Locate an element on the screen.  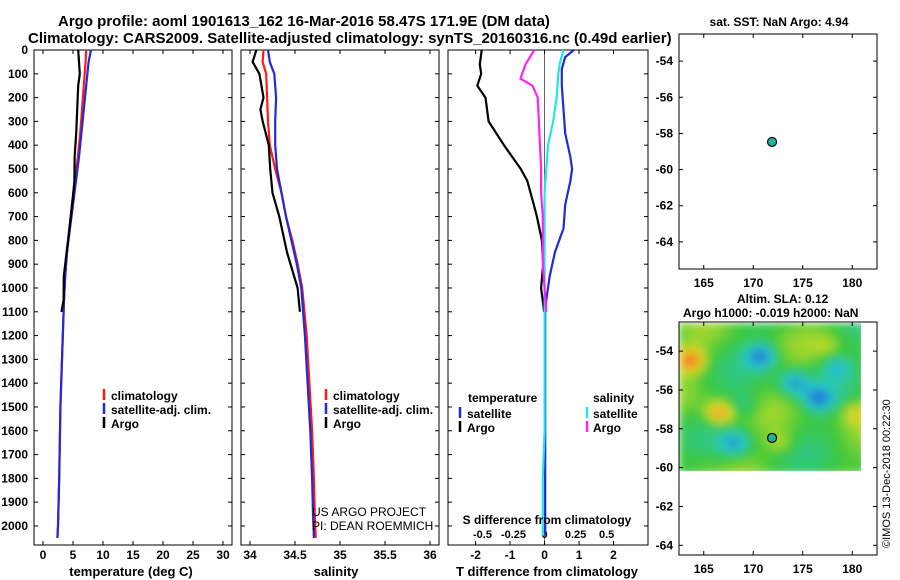
sst-map-title: sat. SST: NaN Argo: 4.94 is located at coordinates (779, 22).